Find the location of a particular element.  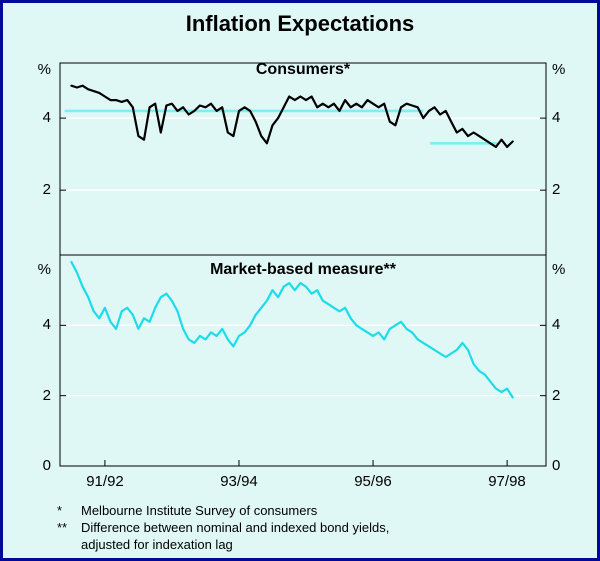

y-axis-unit-top-left: % is located at coordinates (44, 69).